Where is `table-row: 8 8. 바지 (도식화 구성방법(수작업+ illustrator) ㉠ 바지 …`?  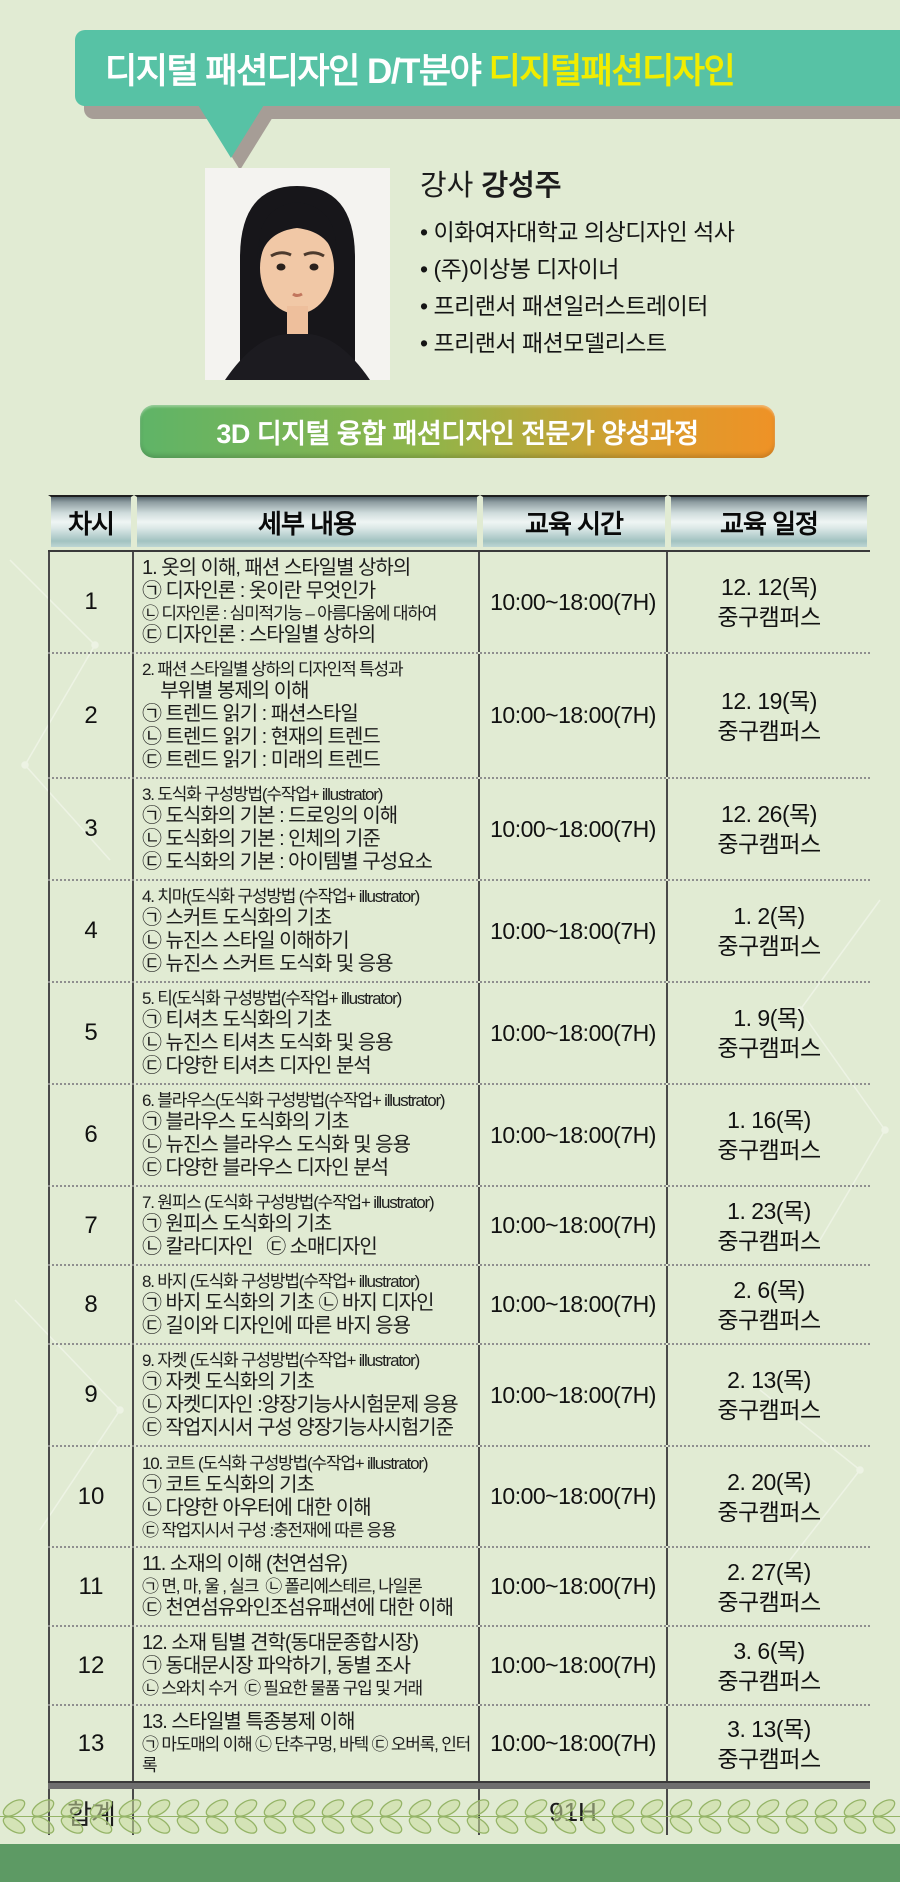
table-row: 8 8. 바지 (도식화 구성방법(수작업+ illustrator) ㉠ 바지 … is located at coordinates (459, 1305).